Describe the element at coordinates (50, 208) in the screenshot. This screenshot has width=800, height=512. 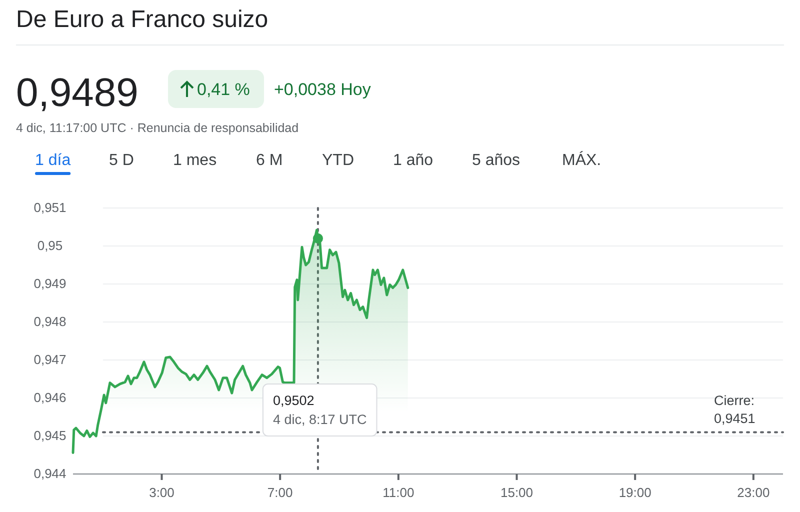
I see `y-tick-label: 0,951` at that location.